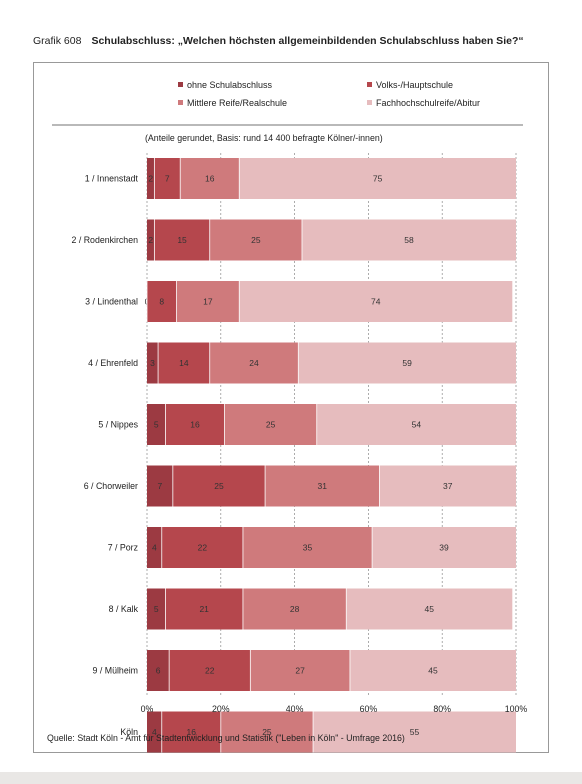 This screenshot has width=582, height=784. Describe the element at coordinates (147, 709) in the screenshot. I see `x-tick-label: 0%` at that location.